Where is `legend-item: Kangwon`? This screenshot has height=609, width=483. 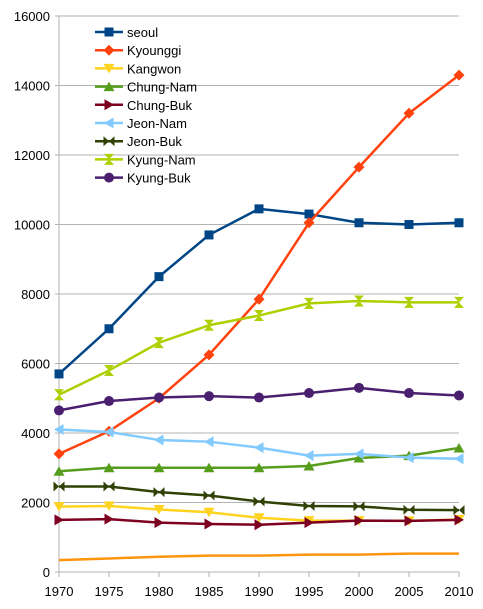
legend-item: Kangwon is located at coordinates (138, 68).